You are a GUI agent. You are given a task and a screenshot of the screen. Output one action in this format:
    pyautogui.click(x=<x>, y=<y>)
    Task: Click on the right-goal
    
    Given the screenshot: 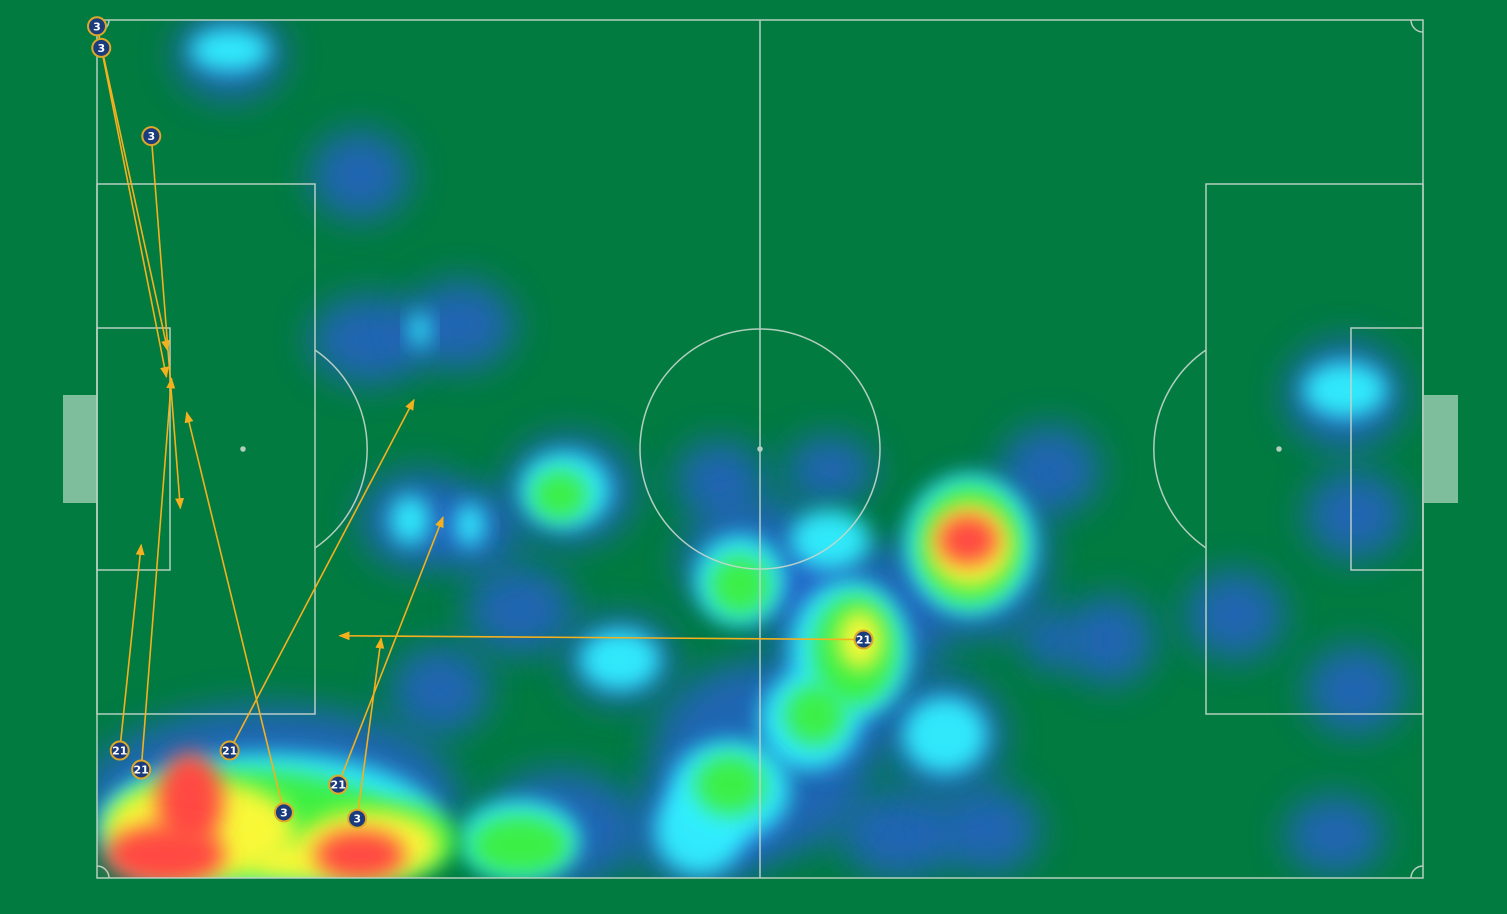 What is the action you would take?
    pyautogui.click(x=1441, y=449)
    